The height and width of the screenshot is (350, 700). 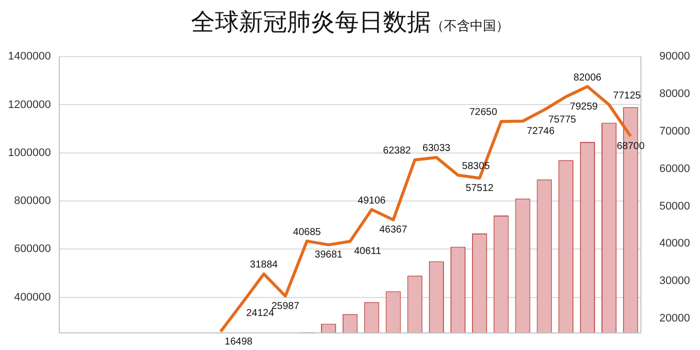 What do you see at coordinates (674, 131) in the screenshot?
I see `y2-tick-label: 70000` at bounding box center [674, 131].